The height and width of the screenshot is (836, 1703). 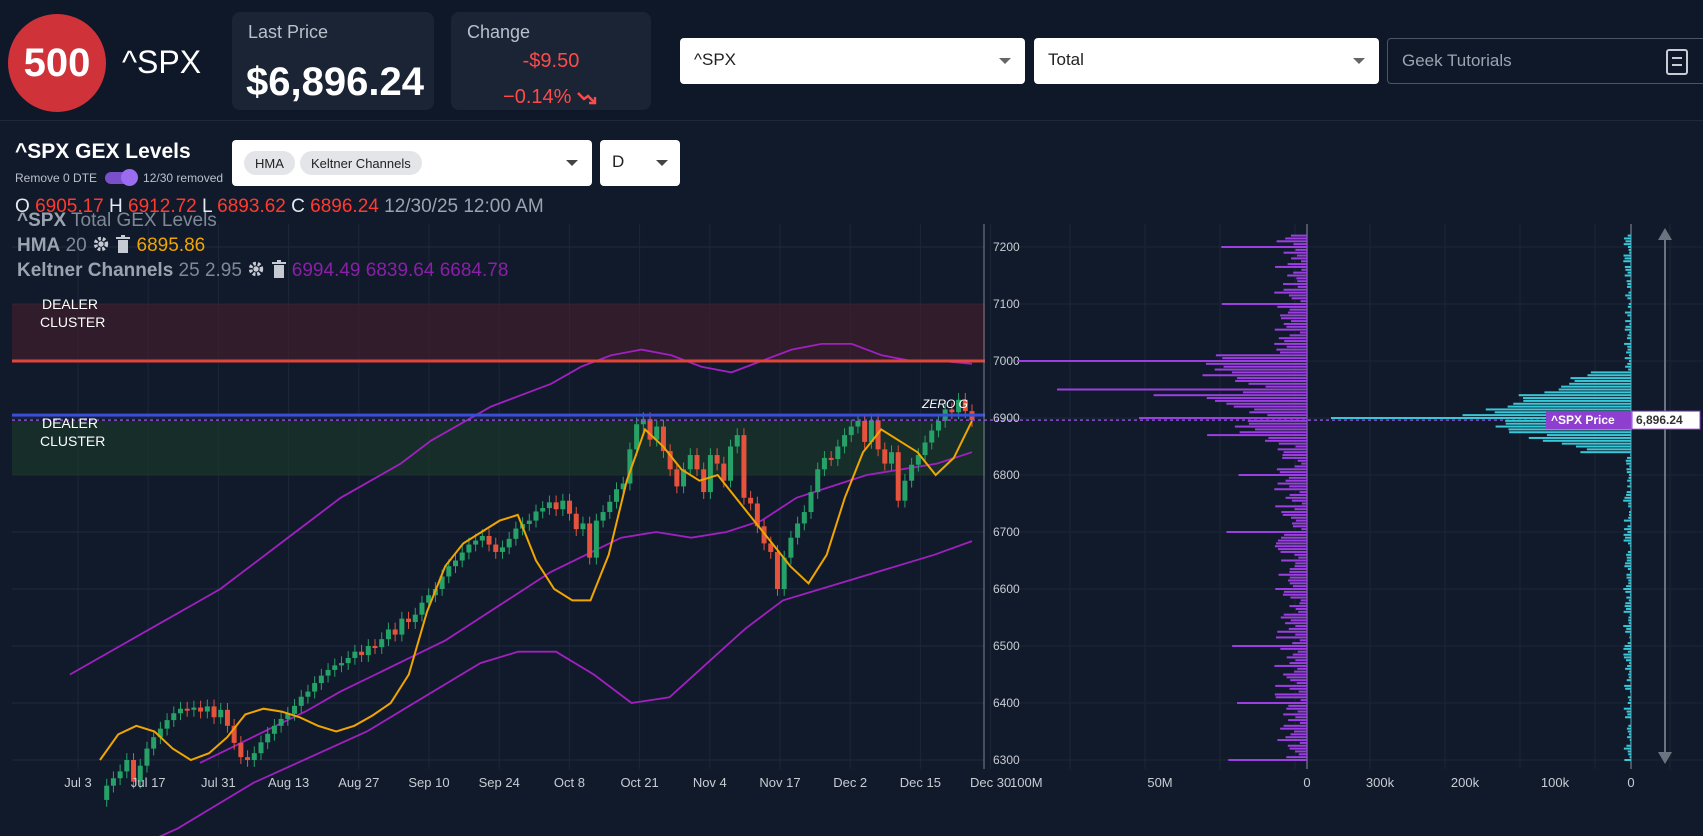 I want to click on gex-type-select: Total, so click(x=1206, y=61).